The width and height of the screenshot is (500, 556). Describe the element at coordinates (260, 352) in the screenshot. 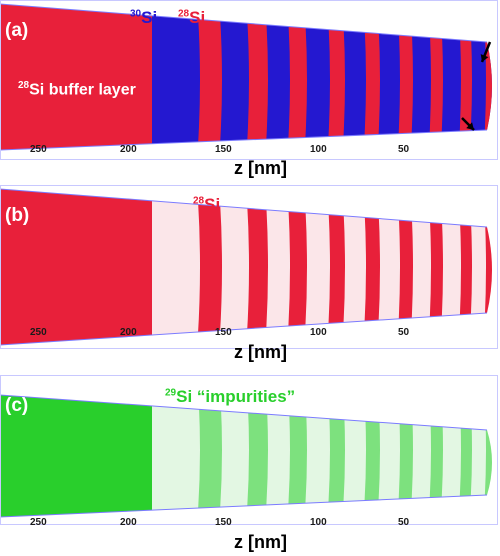

I see `panel-b-z-axis-label: z [nm]` at that location.